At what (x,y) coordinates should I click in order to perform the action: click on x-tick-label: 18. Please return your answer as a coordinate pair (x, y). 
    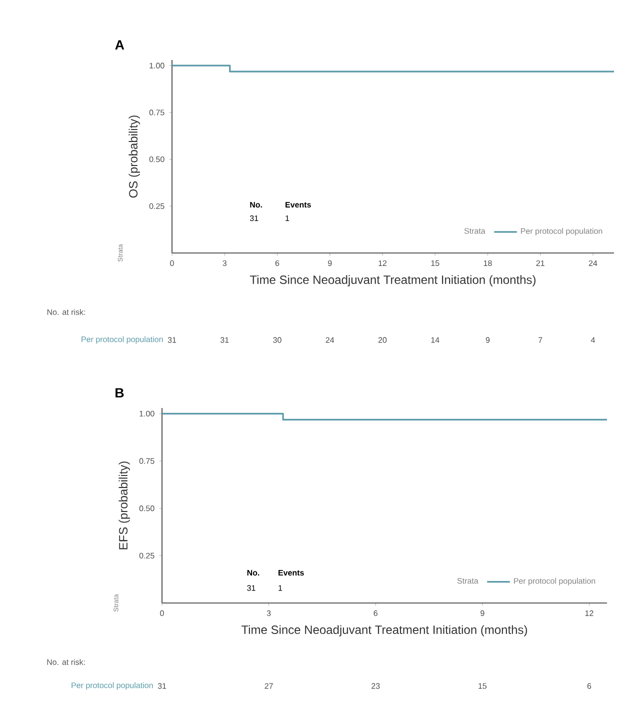
    Looking at the image, I should click on (488, 263).